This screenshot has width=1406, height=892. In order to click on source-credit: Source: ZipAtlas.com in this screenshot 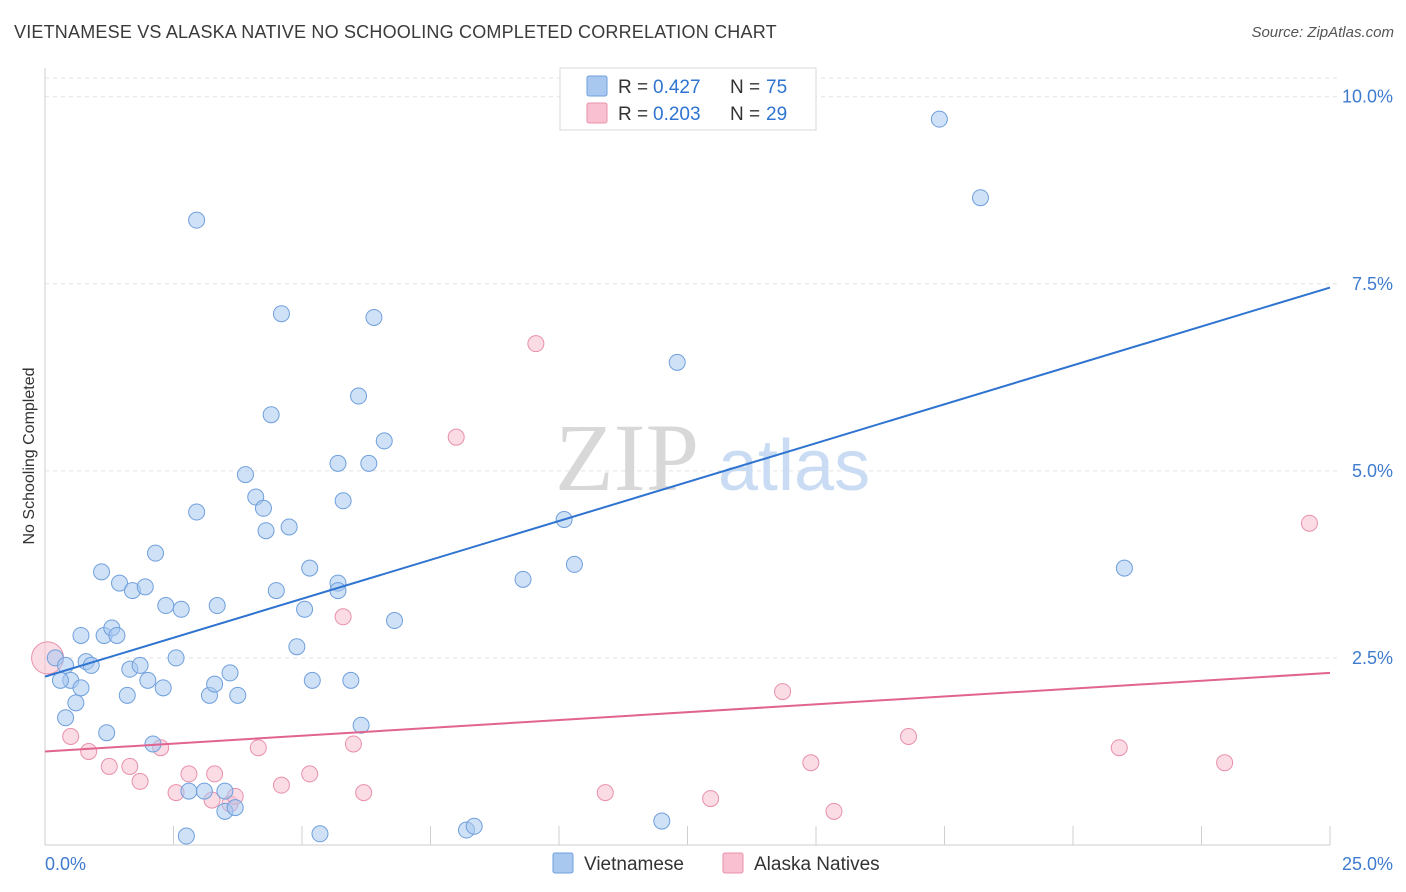, I will do `click(1322, 32)`.